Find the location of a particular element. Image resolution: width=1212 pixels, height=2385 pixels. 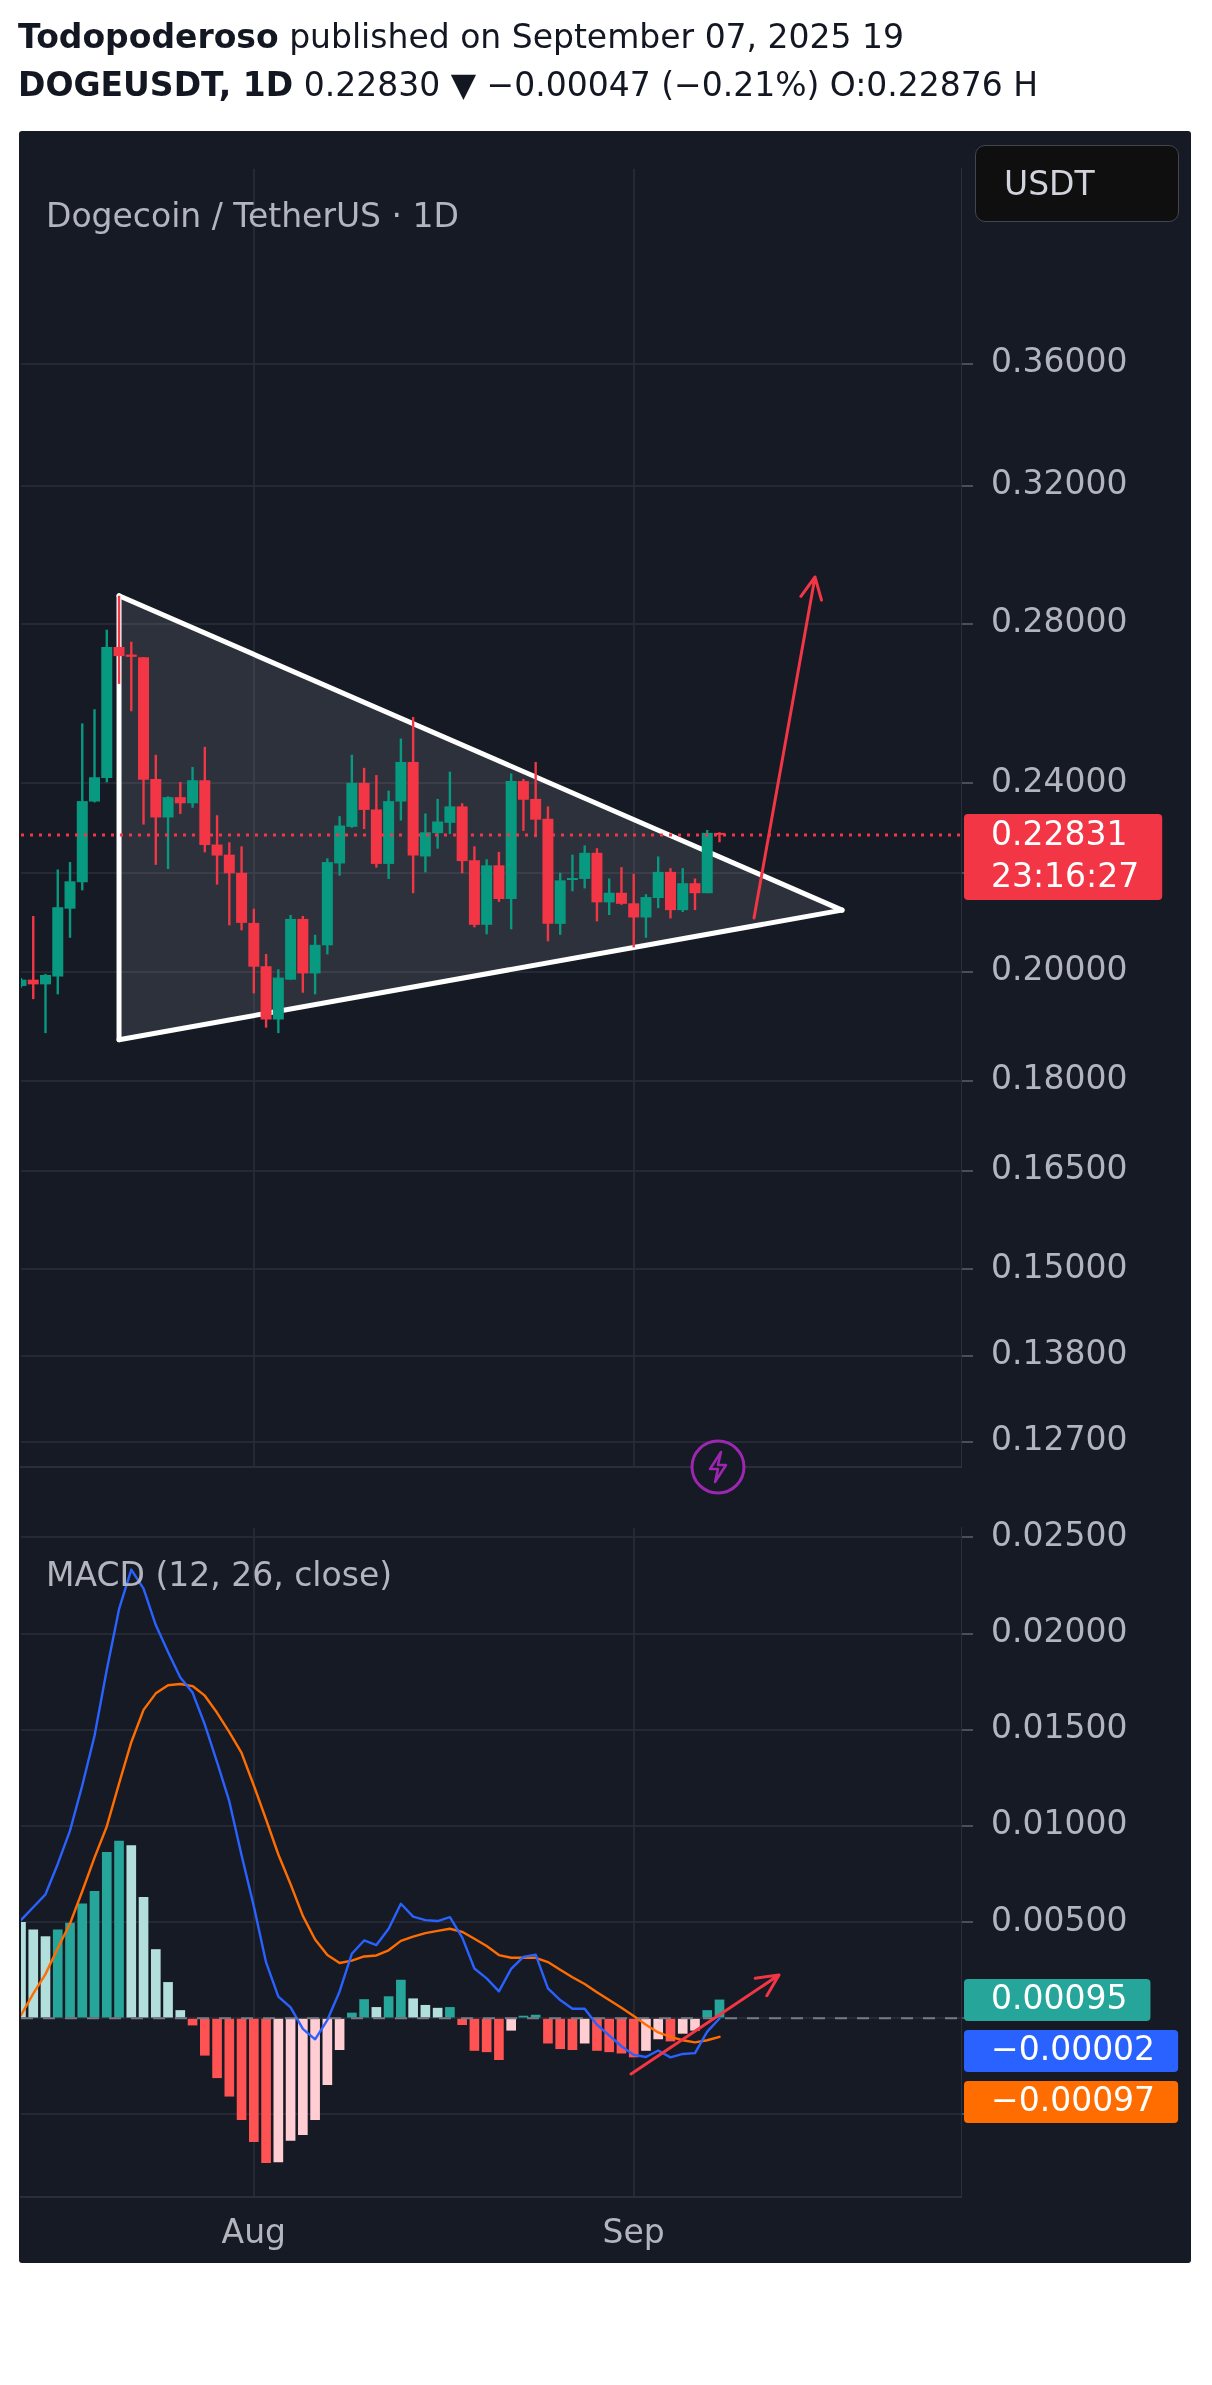

y-tick-label: 0.28000 is located at coordinates (1059, 621).